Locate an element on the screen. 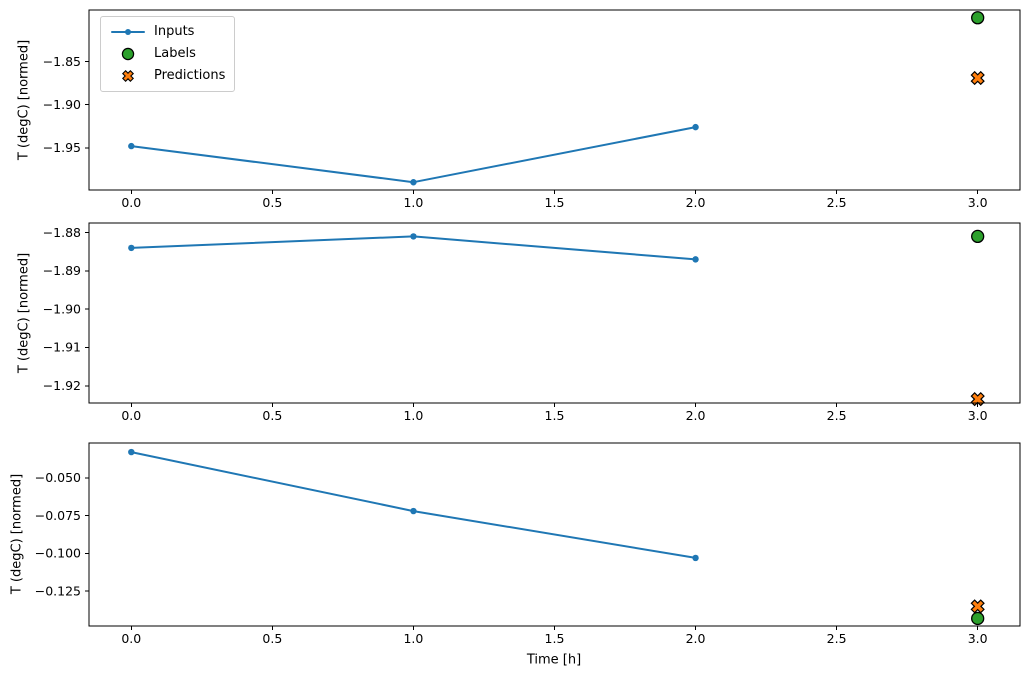  legend: Inputs Labels Predictions is located at coordinates (168, 54).